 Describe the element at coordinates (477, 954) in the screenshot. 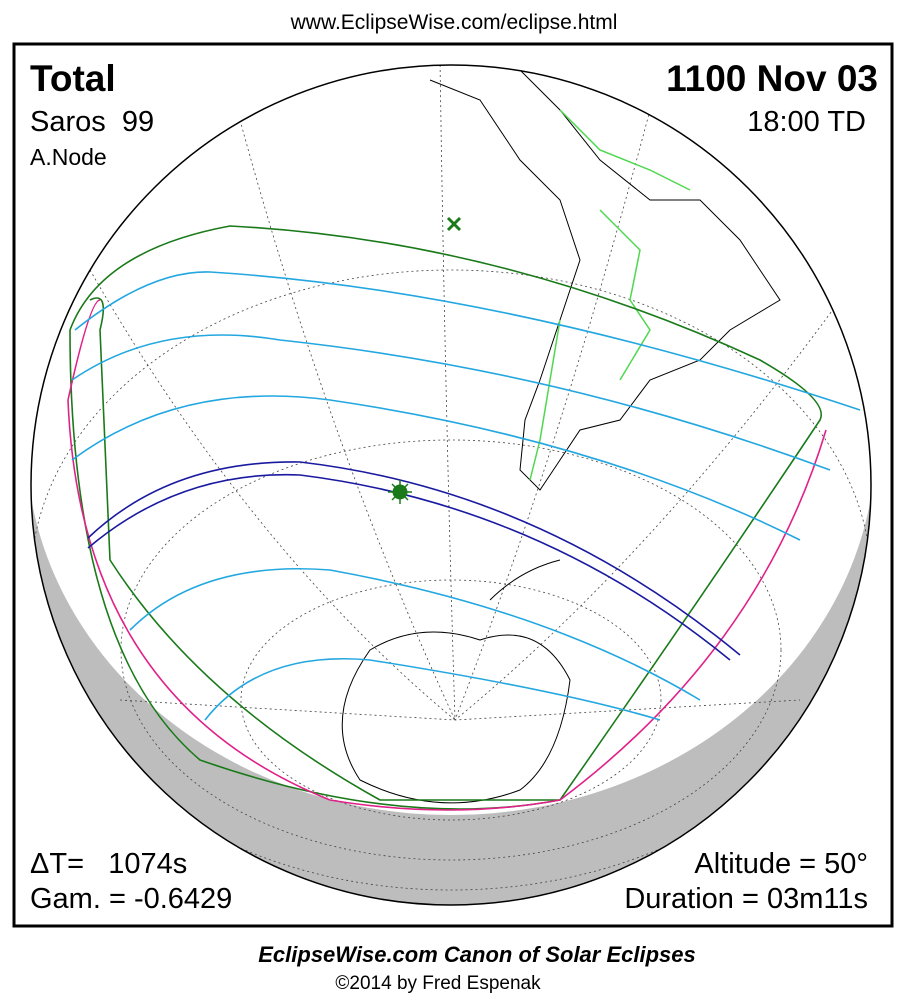

I see `footer-title: EclipseWise.com Canon of Solar Eclipses` at that location.